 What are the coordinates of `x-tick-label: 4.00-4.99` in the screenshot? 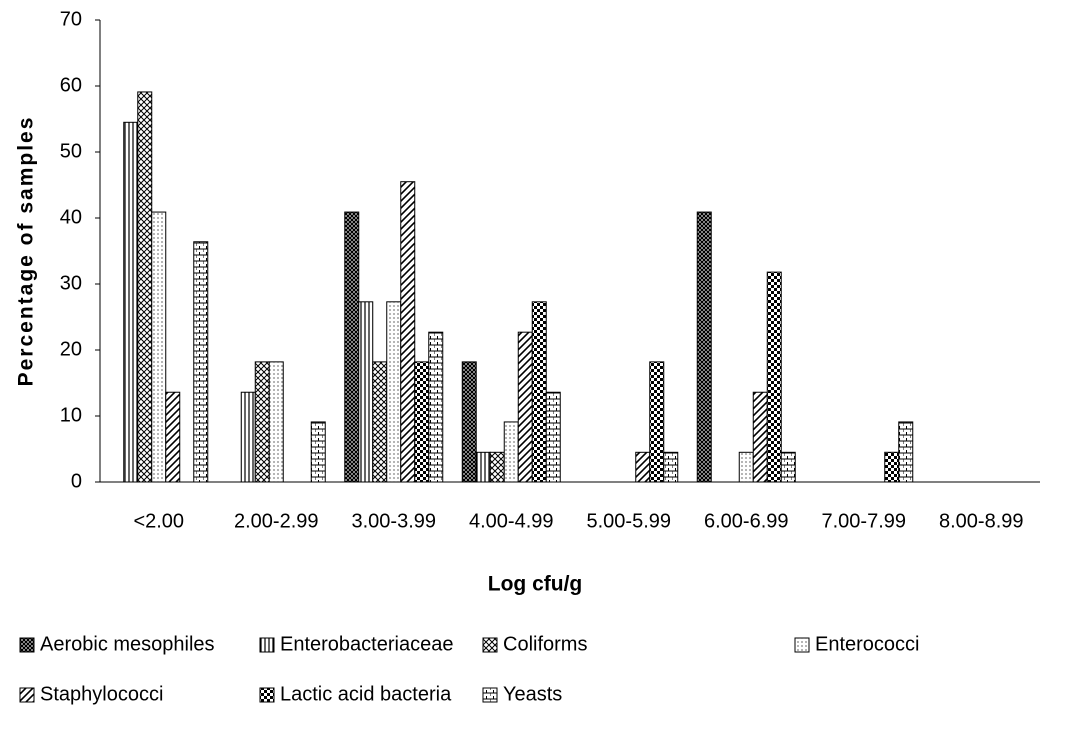 It's located at (511, 521).